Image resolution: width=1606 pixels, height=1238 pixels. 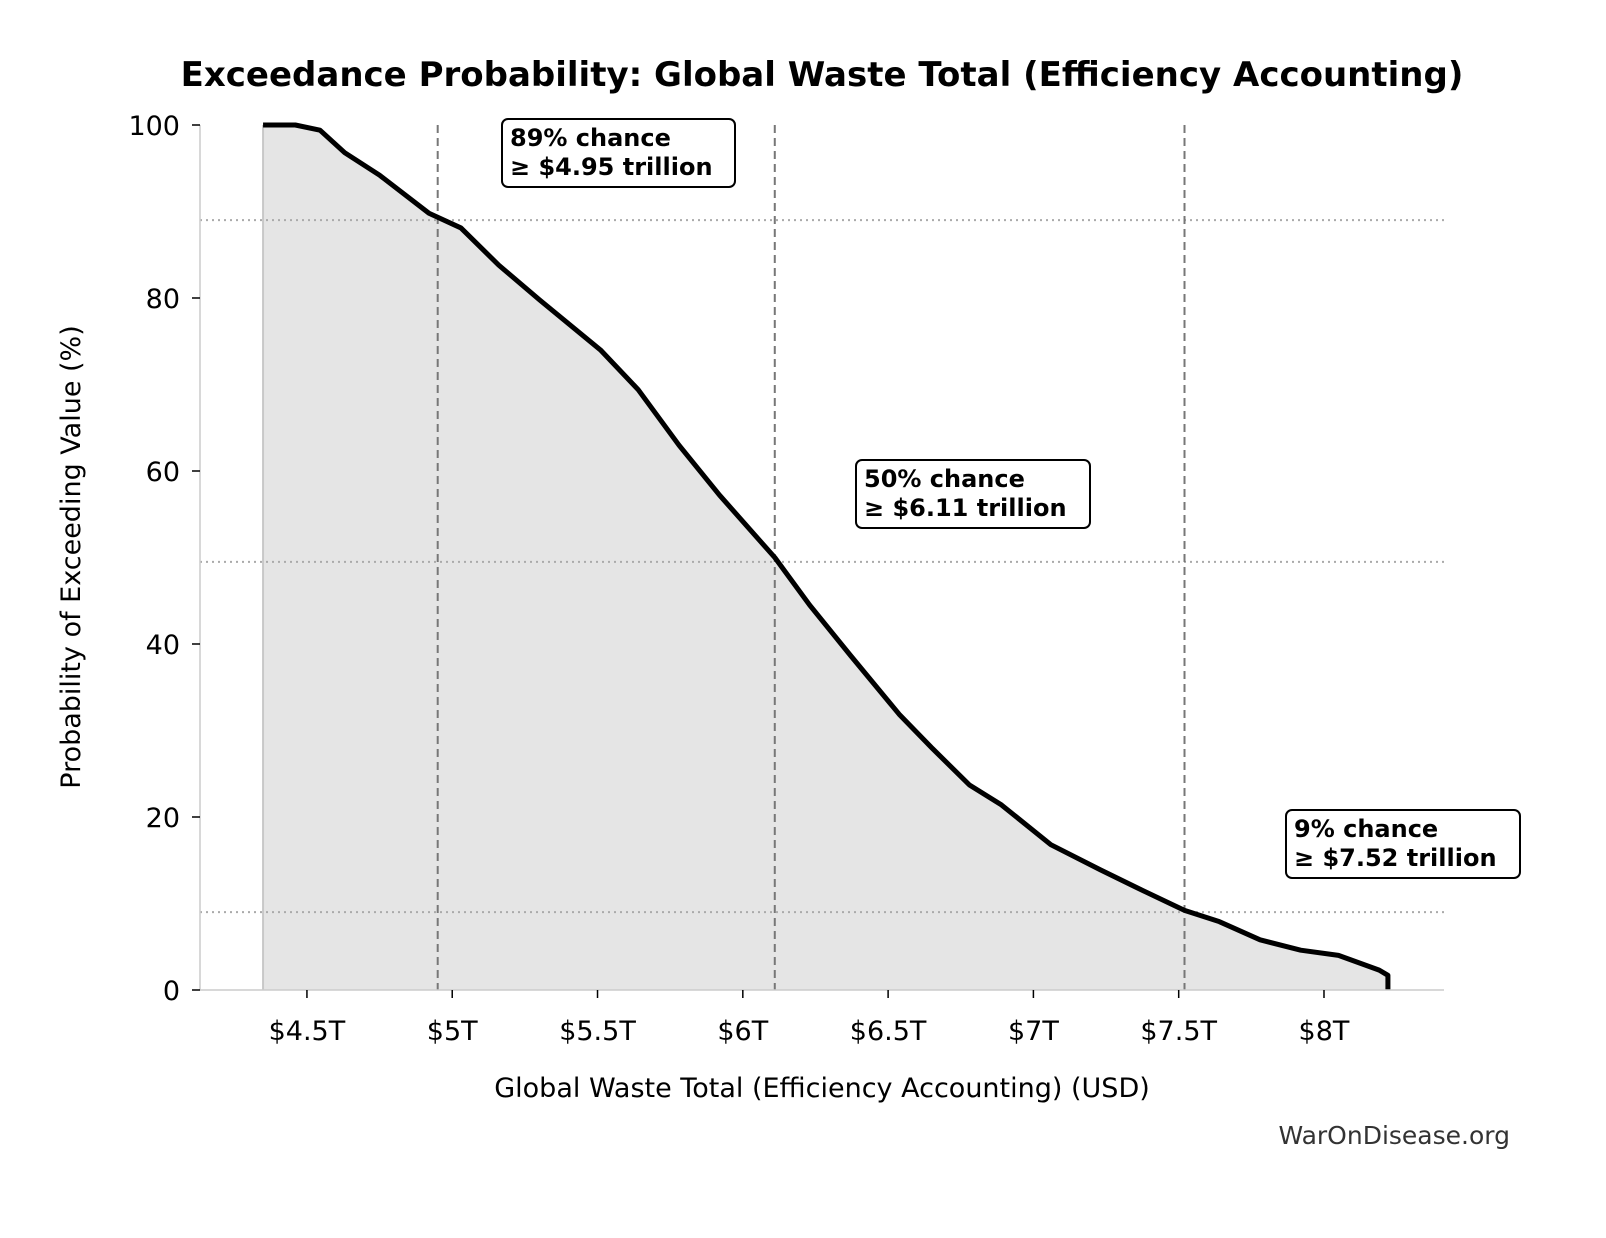 I want to click on x-tick-label: $7.5T, so click(x=1178, y=1031).